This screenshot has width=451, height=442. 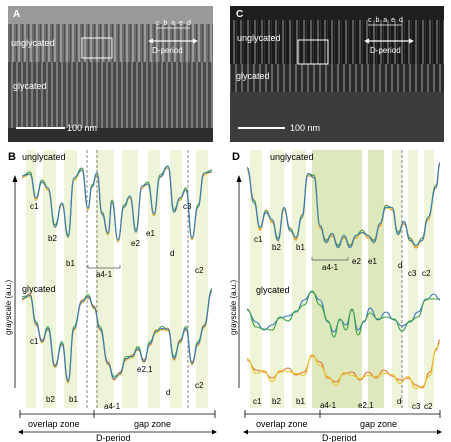 I want to click on panel-a-glycated-region, so click(x=110, y=95).